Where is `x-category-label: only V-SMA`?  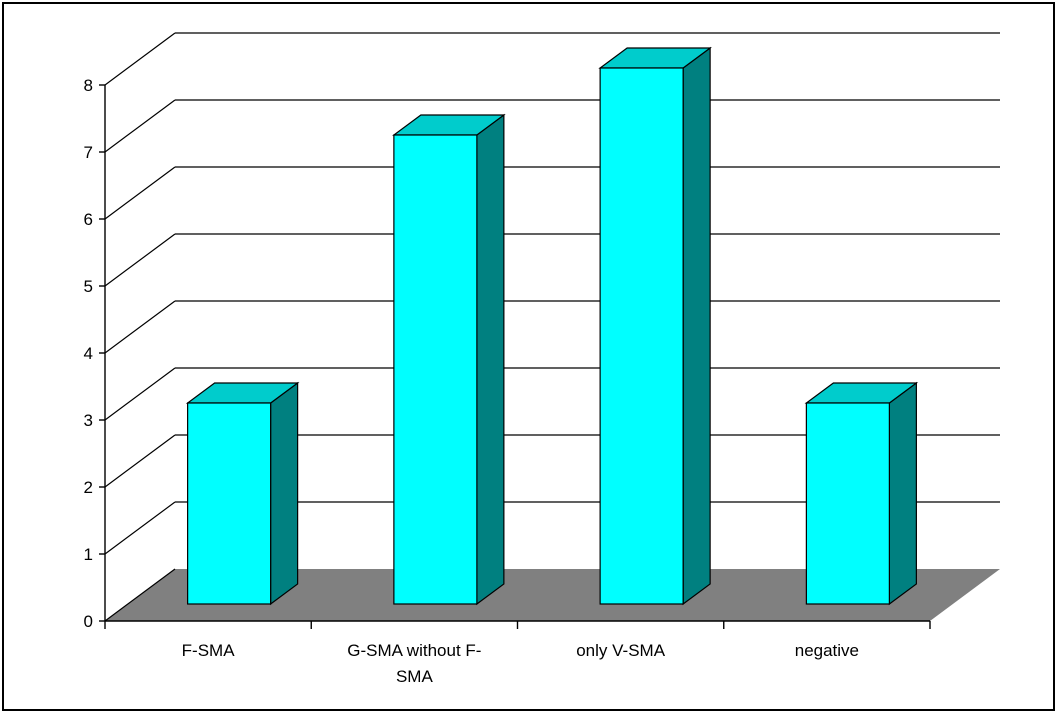
x-category-label: only V-SMA is located at coordinates (620, 650).